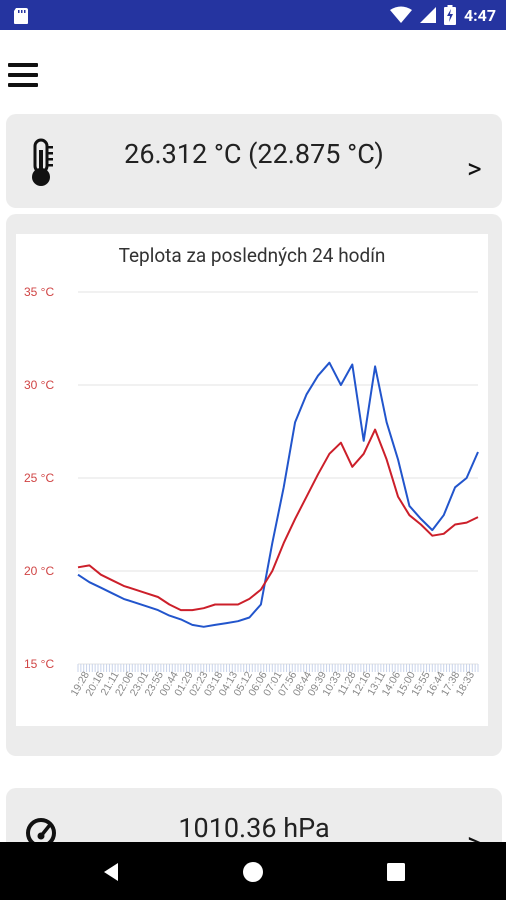 The width and height of the screenshot is (506, 900). I want to click on sd-card-icon, so click(21, 16).